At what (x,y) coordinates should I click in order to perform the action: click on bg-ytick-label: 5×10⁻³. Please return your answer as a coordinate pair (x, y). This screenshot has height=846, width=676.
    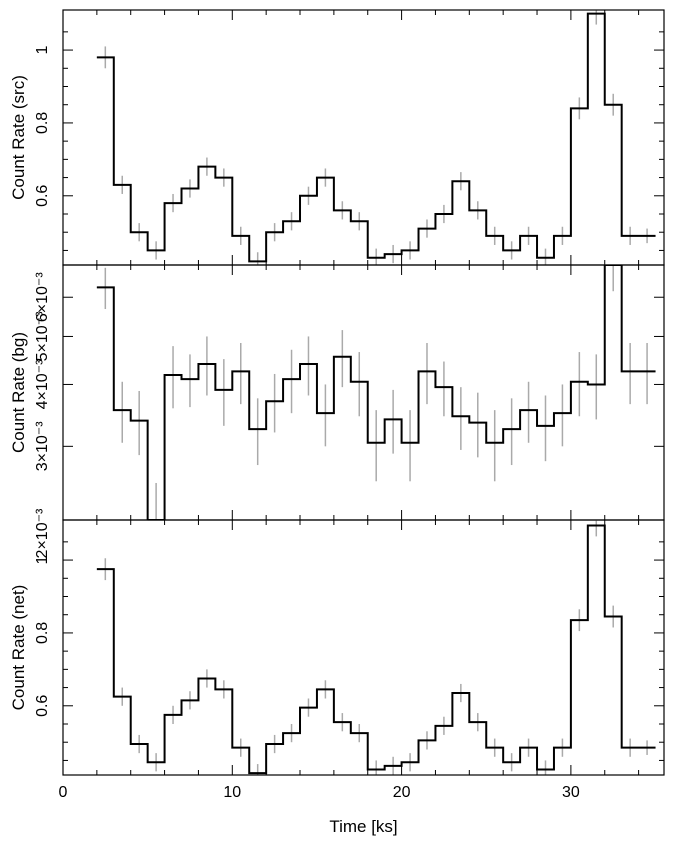
    Looking at the image, I should click on (42, 336).